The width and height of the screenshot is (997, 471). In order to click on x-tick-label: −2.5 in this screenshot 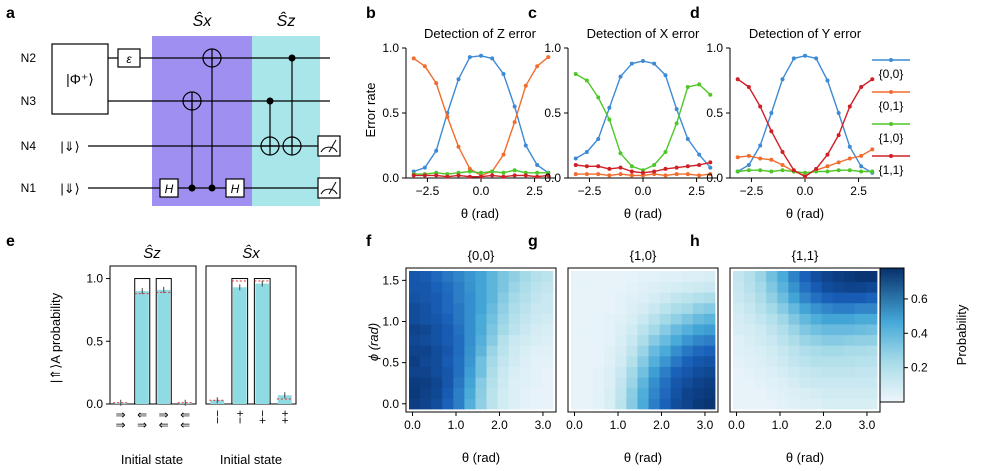, I will do `click(428, 191)`.